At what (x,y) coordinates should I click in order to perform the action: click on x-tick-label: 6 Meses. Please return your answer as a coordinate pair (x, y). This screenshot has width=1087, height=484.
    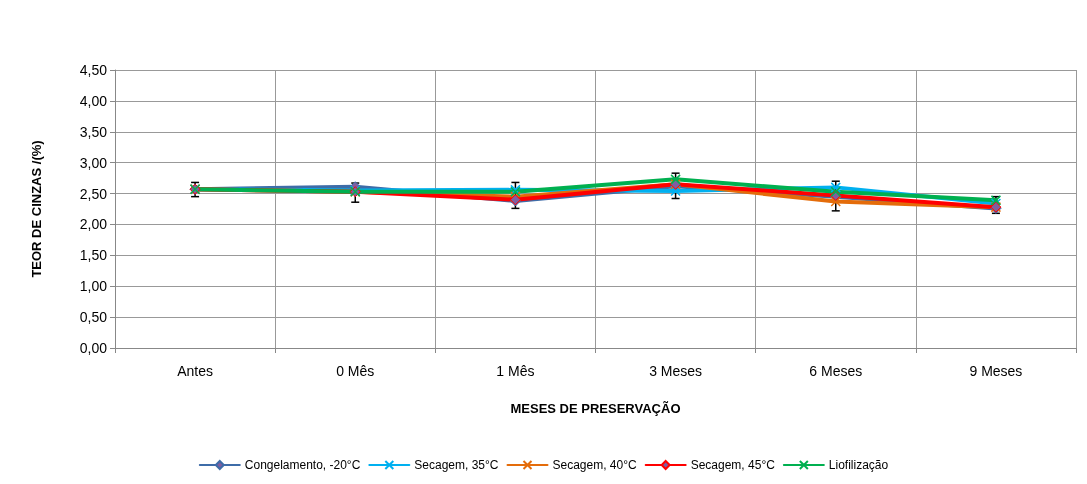
    Looking at the image, I should click on (836, 371).